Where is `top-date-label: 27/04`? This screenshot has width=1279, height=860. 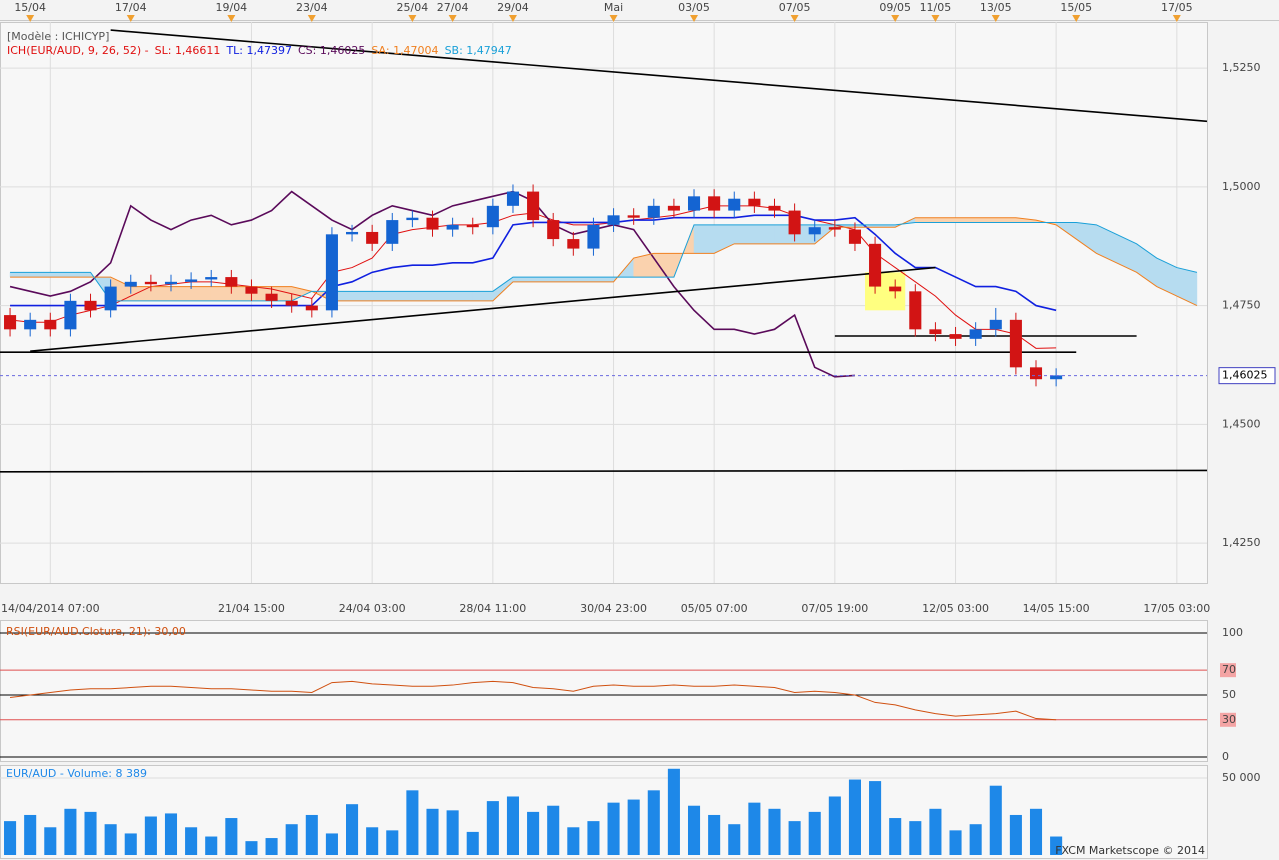 top-date-label: 27/04 is located at coordinates (453, 7).